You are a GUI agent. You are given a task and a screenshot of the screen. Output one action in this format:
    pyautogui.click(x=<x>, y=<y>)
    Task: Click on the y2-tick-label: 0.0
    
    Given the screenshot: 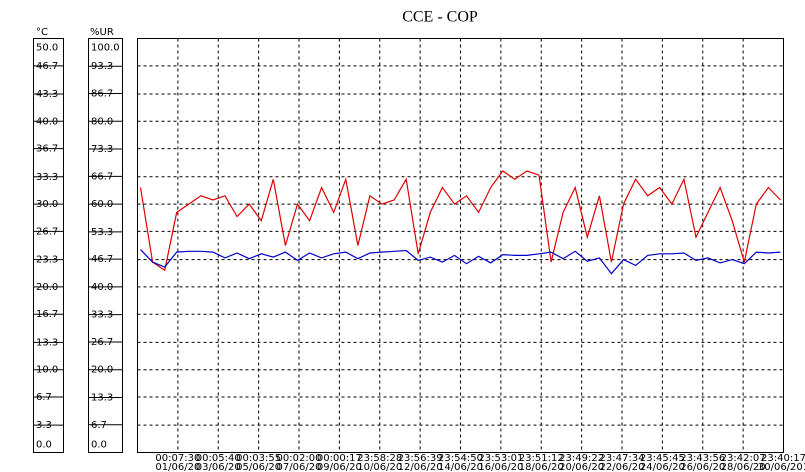 What is the action you would take?
    pyautogui.click(x=99, y=445)
    